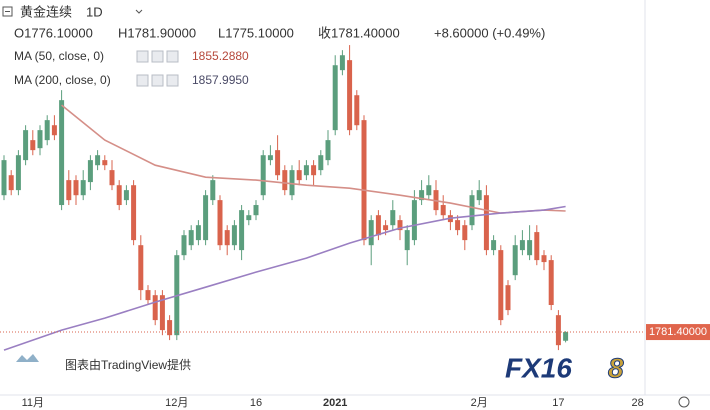 This screenshot has height=410, width=710. Describe the element at coordinates (616, 367) in the screenshot. I see `logo-eight: 8` at that location.